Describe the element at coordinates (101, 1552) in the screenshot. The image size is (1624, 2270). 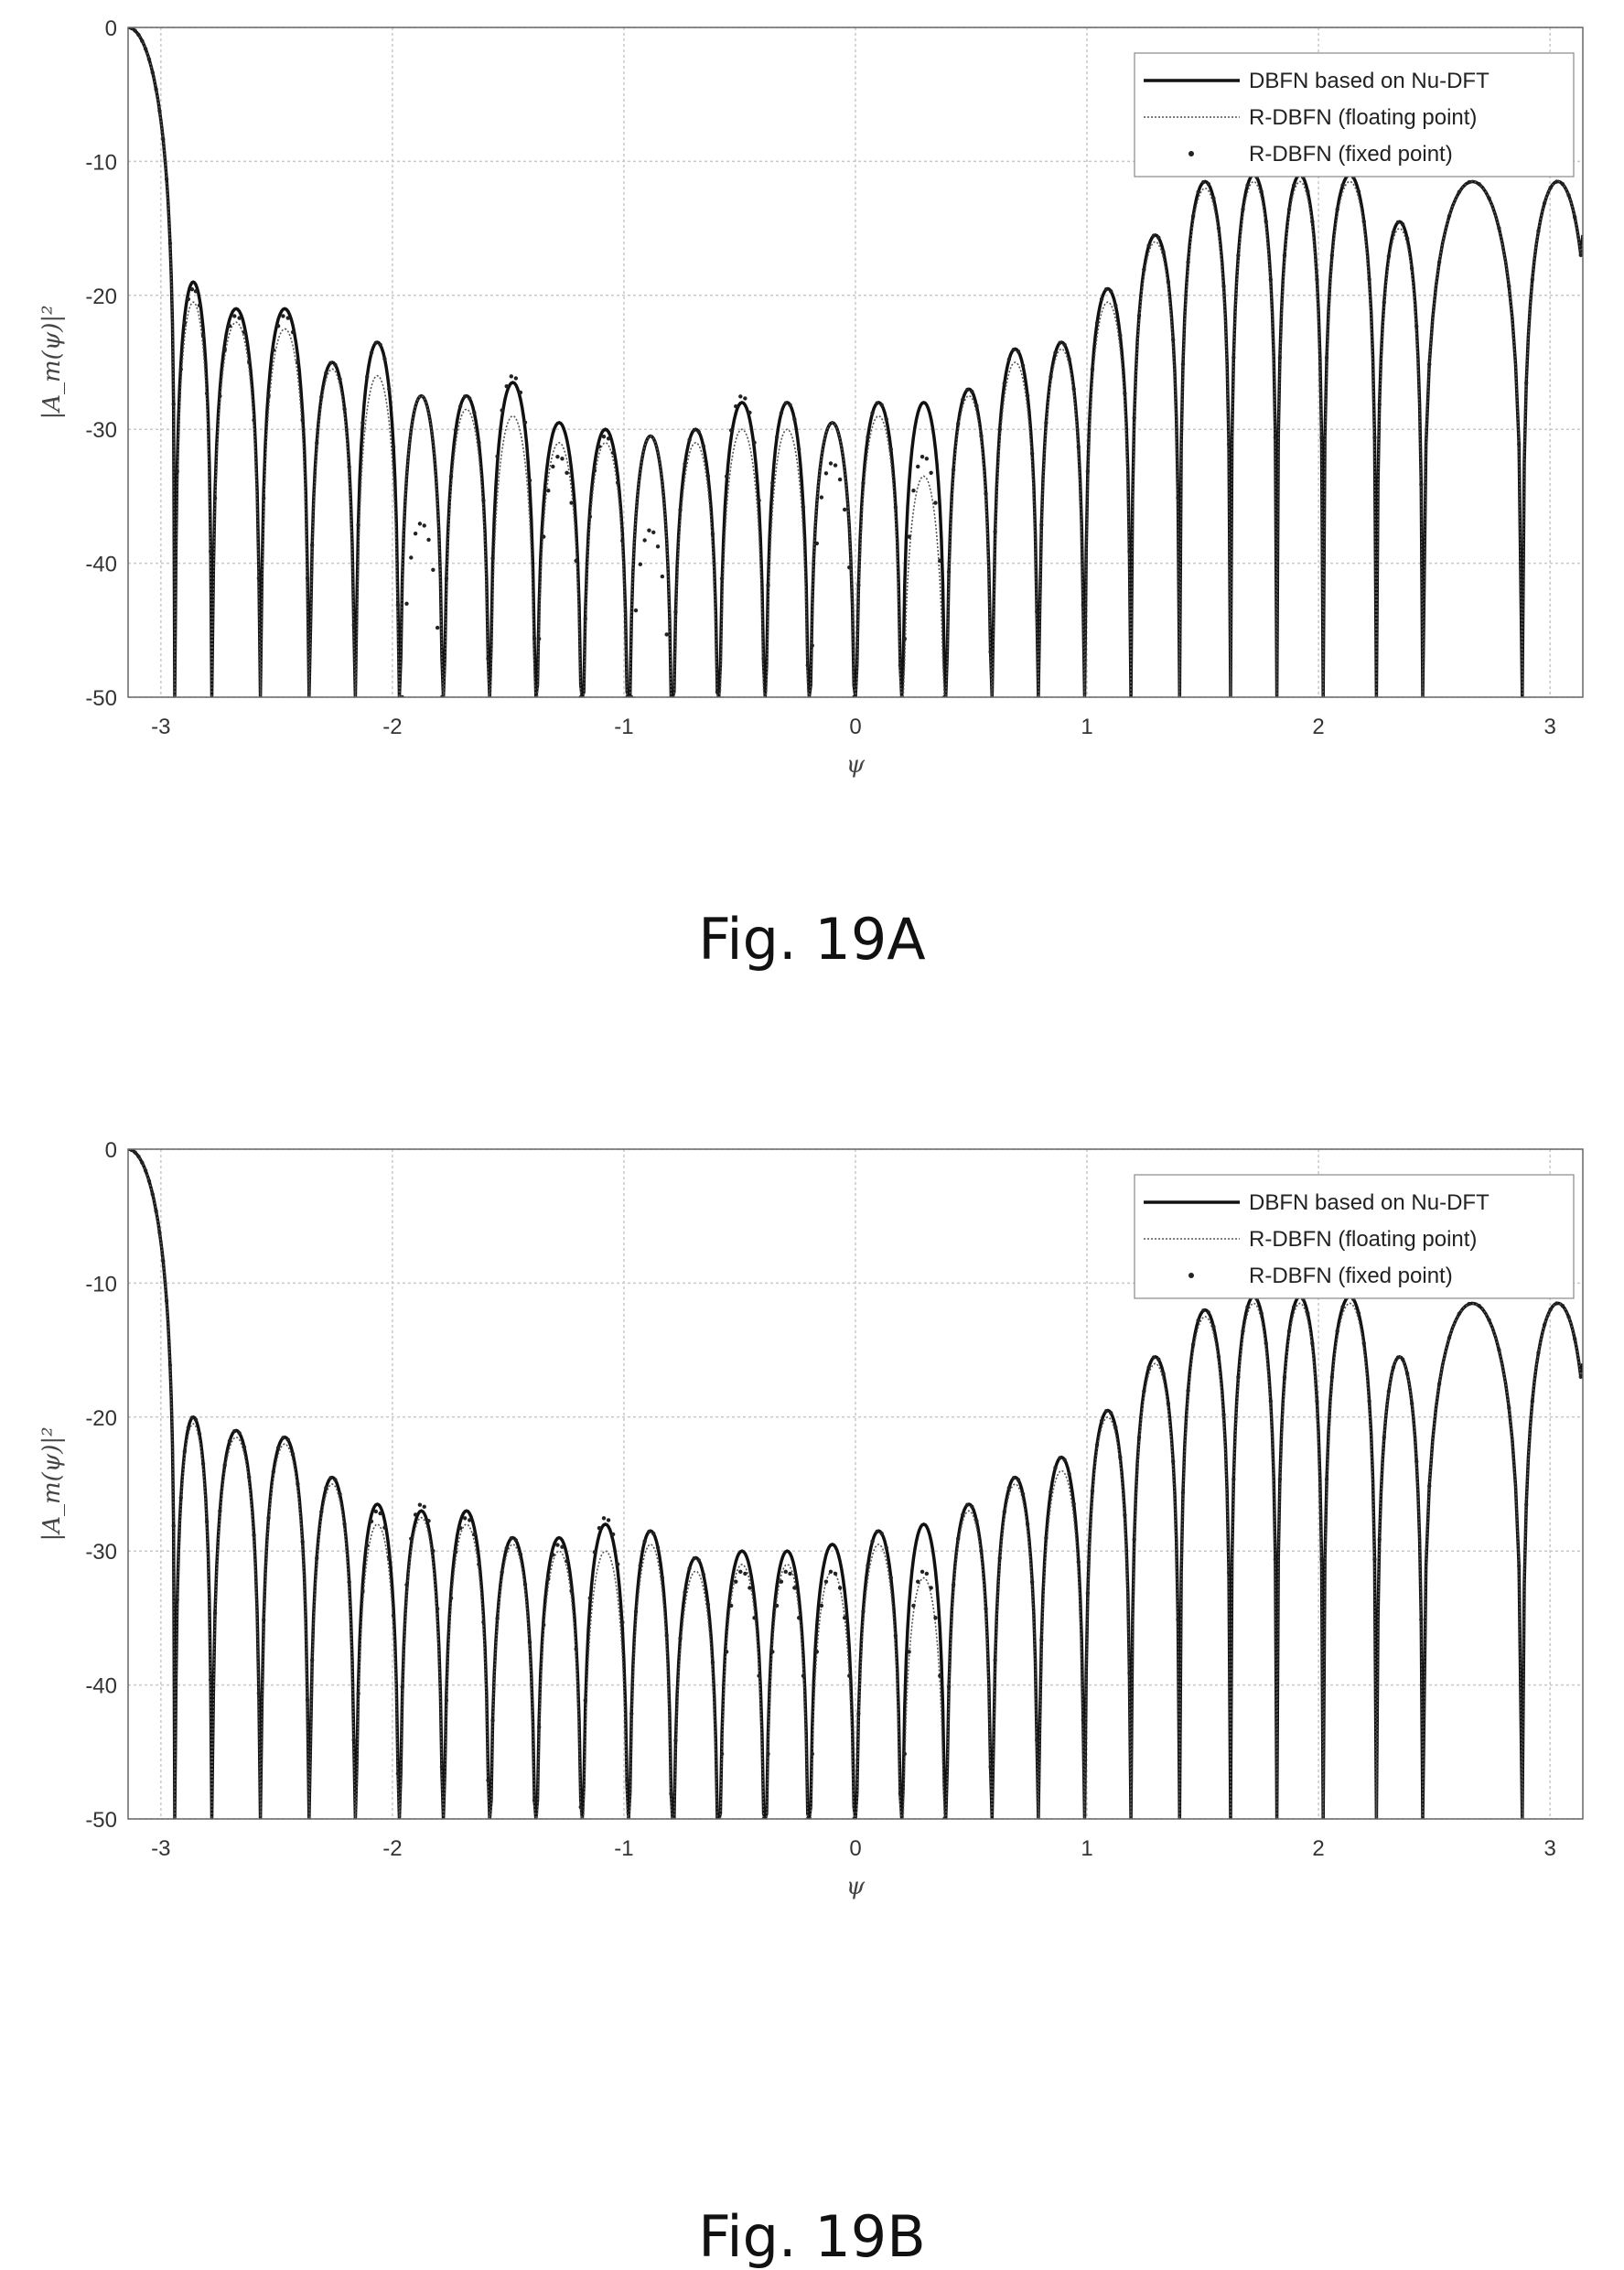
I see `y-tick-label: -30` at that location.